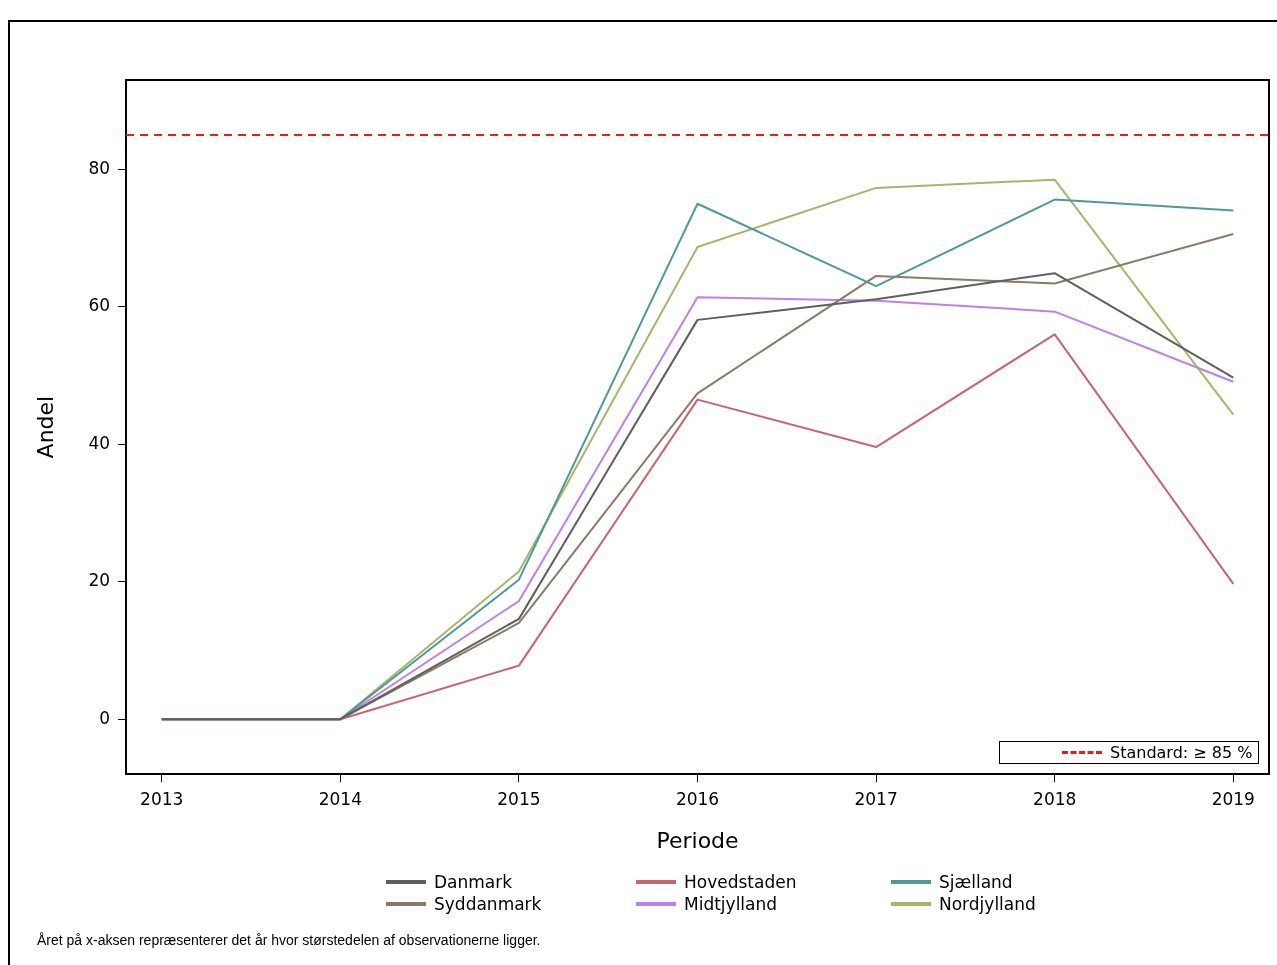 This screenshot has height=965, width=1277. Describe the element at coordinates (99, 305) in the screenshot. I see `y-tick-label: 60` at that location.